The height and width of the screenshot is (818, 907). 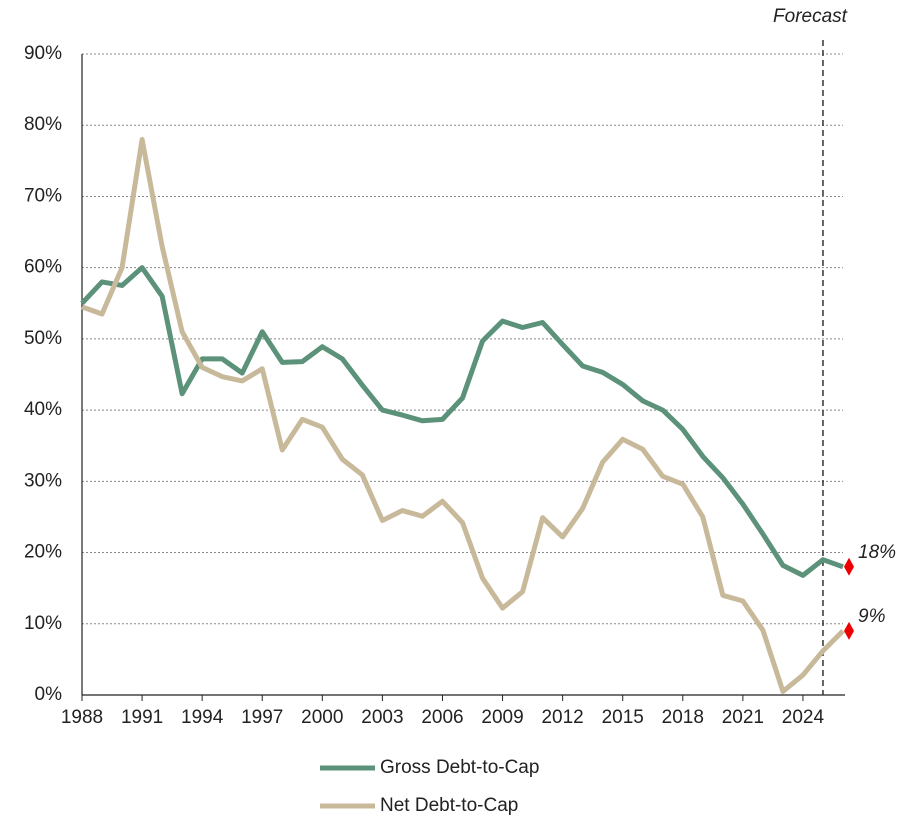 What do you see at coordinates (322, 717) in the screenshot?
I see `x-tick-label: 2000` at bounding box center [322, 717].